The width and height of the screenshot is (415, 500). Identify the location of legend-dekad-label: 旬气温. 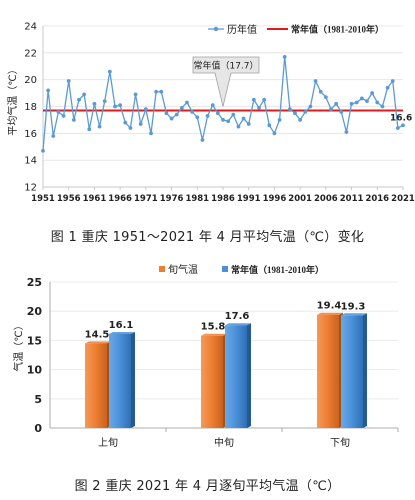
(183, 269).